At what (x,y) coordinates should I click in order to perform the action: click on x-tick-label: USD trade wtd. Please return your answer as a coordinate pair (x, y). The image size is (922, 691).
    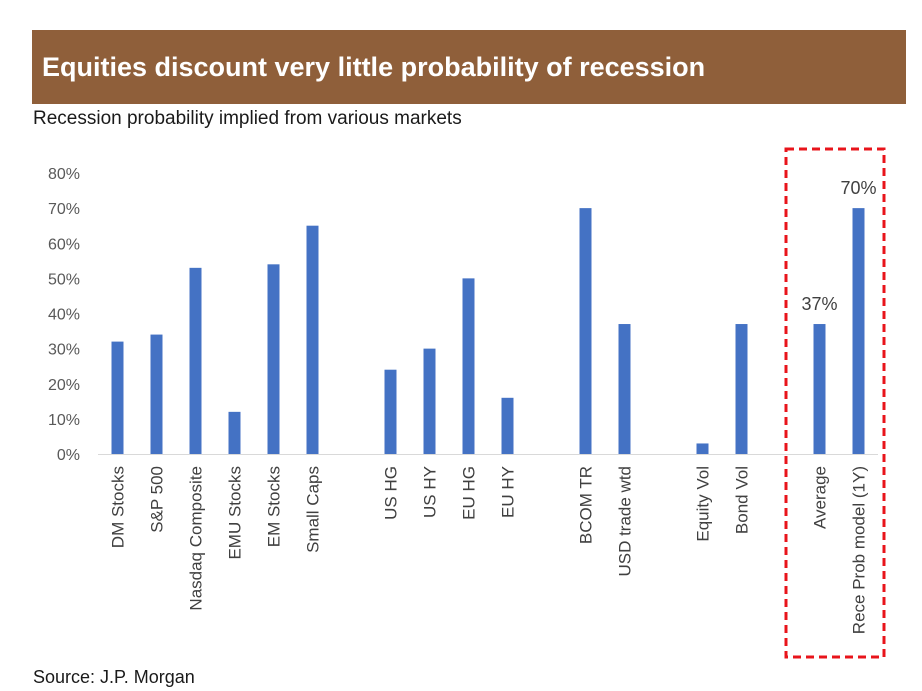
    Looking at the image, I should click on (625, 521).